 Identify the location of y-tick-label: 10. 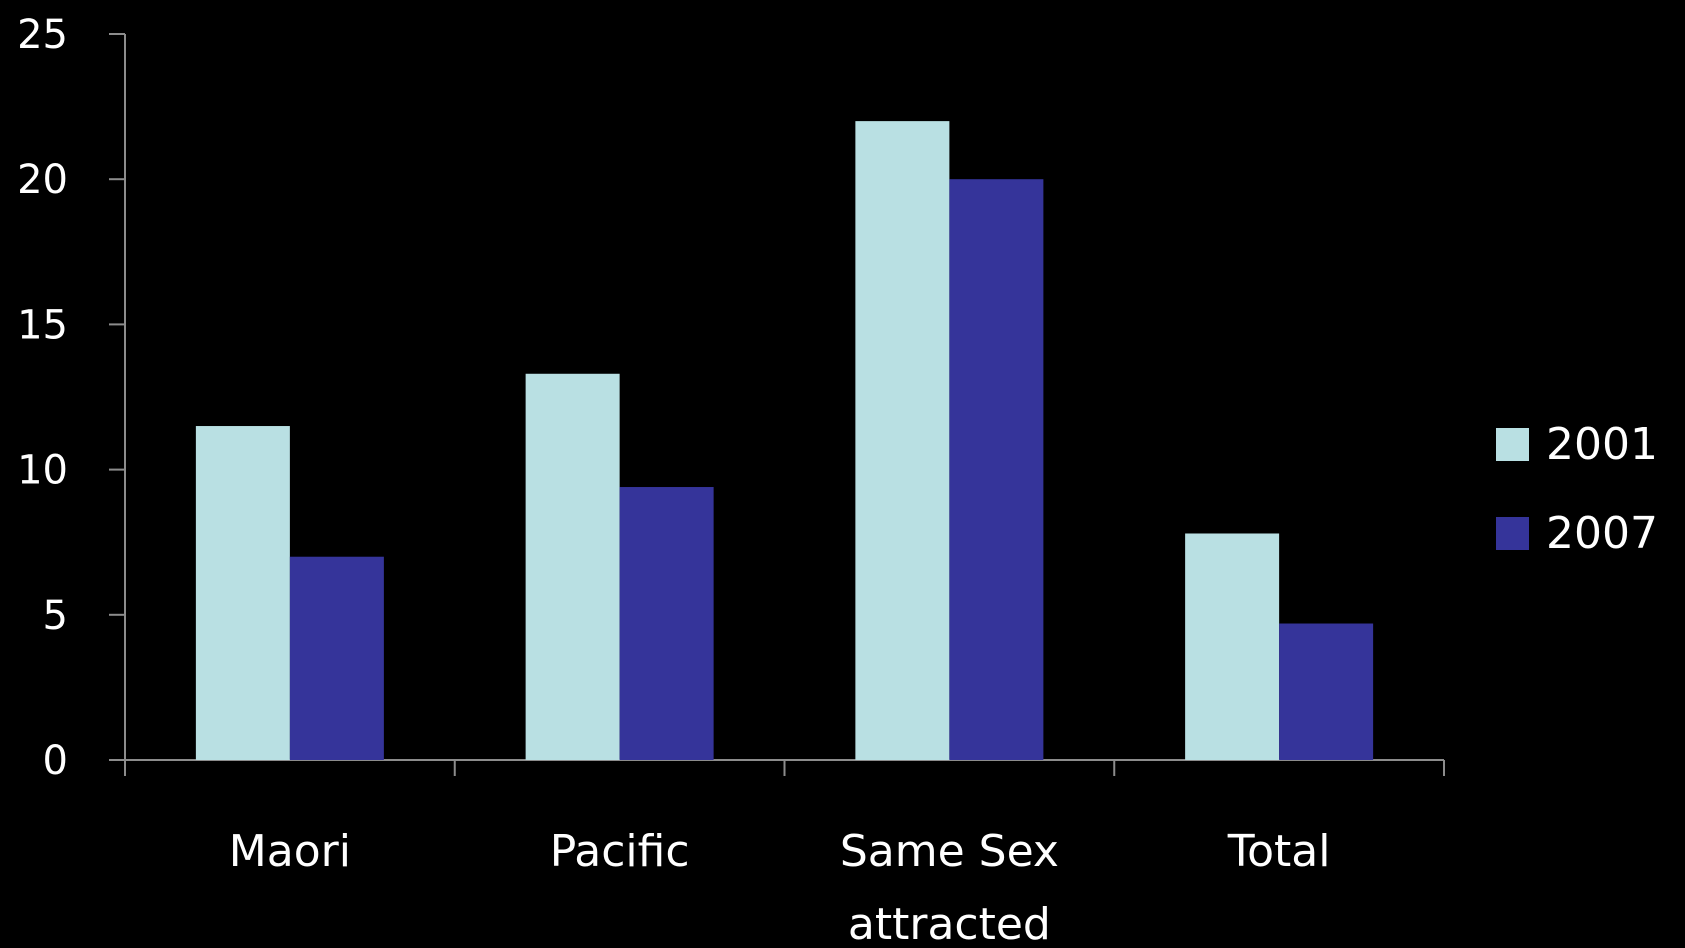
(42, 471).